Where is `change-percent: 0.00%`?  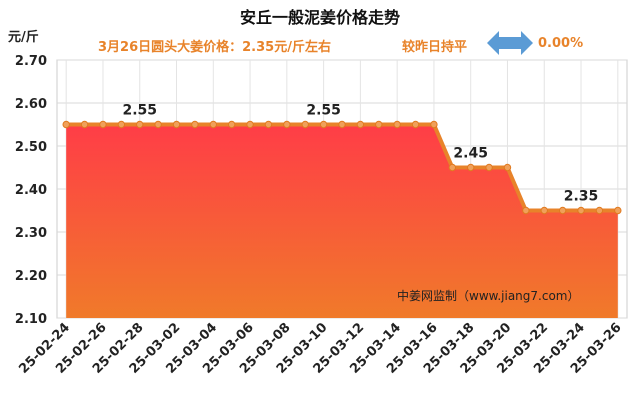
change-percent: 0.00% is located at coordinates (561, 43).